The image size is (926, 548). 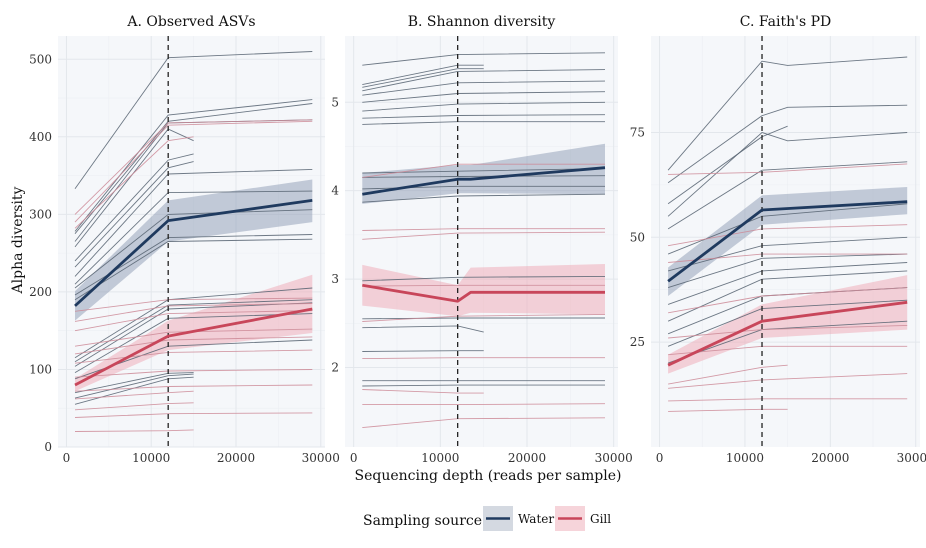 What do you see at coordinates (40, 369) in the screenshot?
I see `y-tick-label: 100` at bounding box center [40, 369].